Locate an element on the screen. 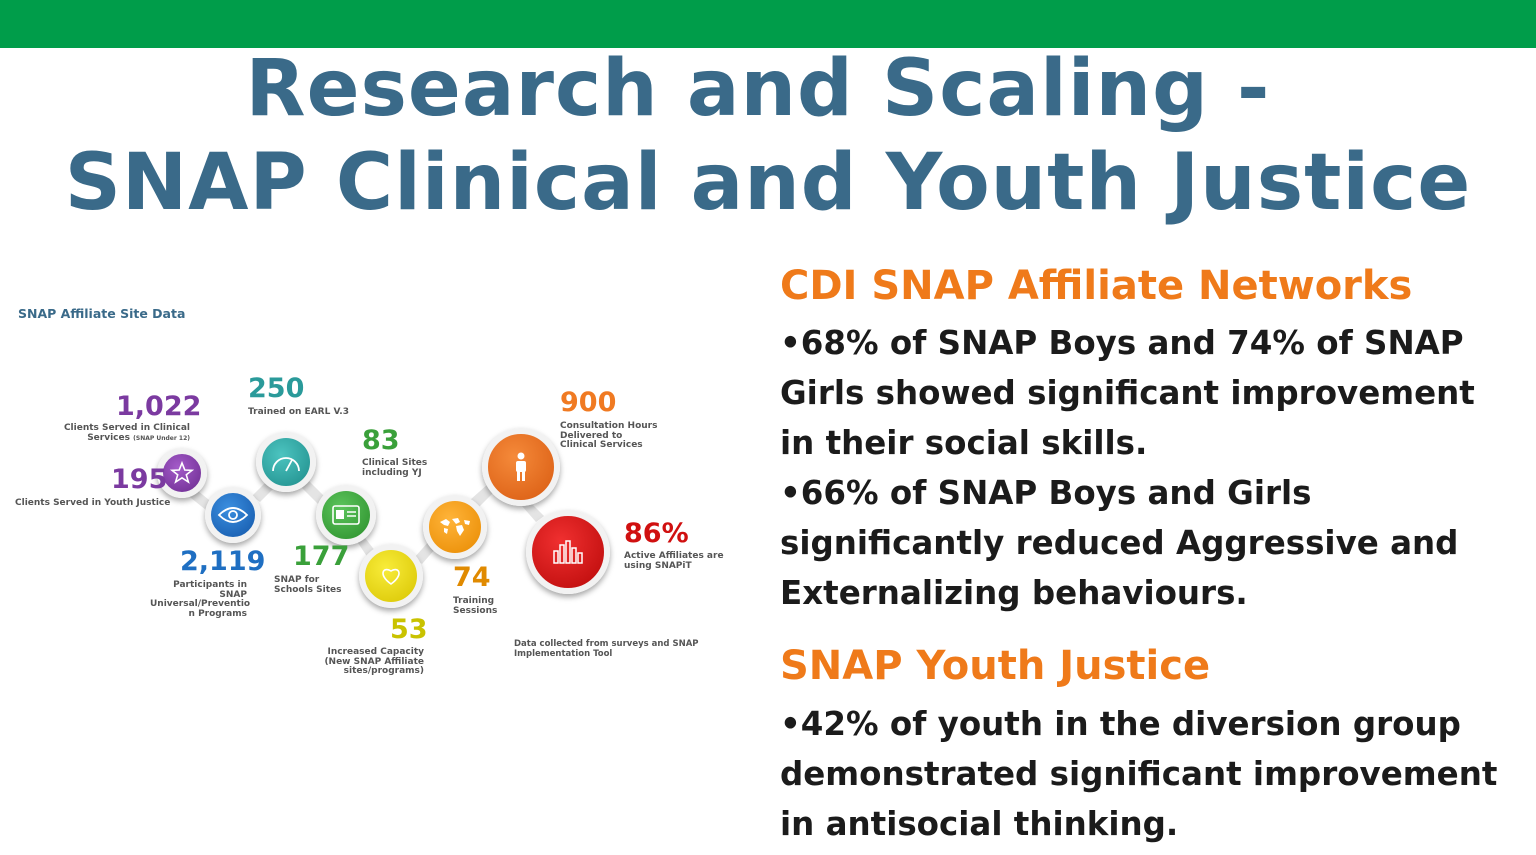 This screenshot has width=1536, height=855. star-icon is located at coordinates (182, 472).